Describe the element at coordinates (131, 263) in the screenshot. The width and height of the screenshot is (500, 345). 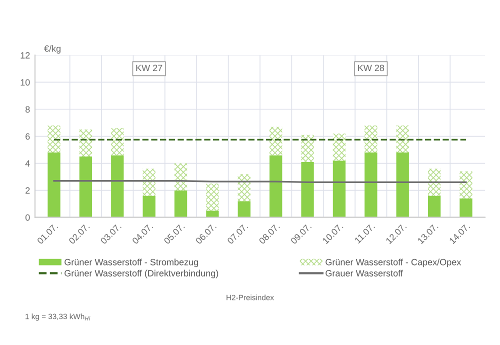
I see `legend-label: Grüner Wasserstoff - Strombezug` at that location.